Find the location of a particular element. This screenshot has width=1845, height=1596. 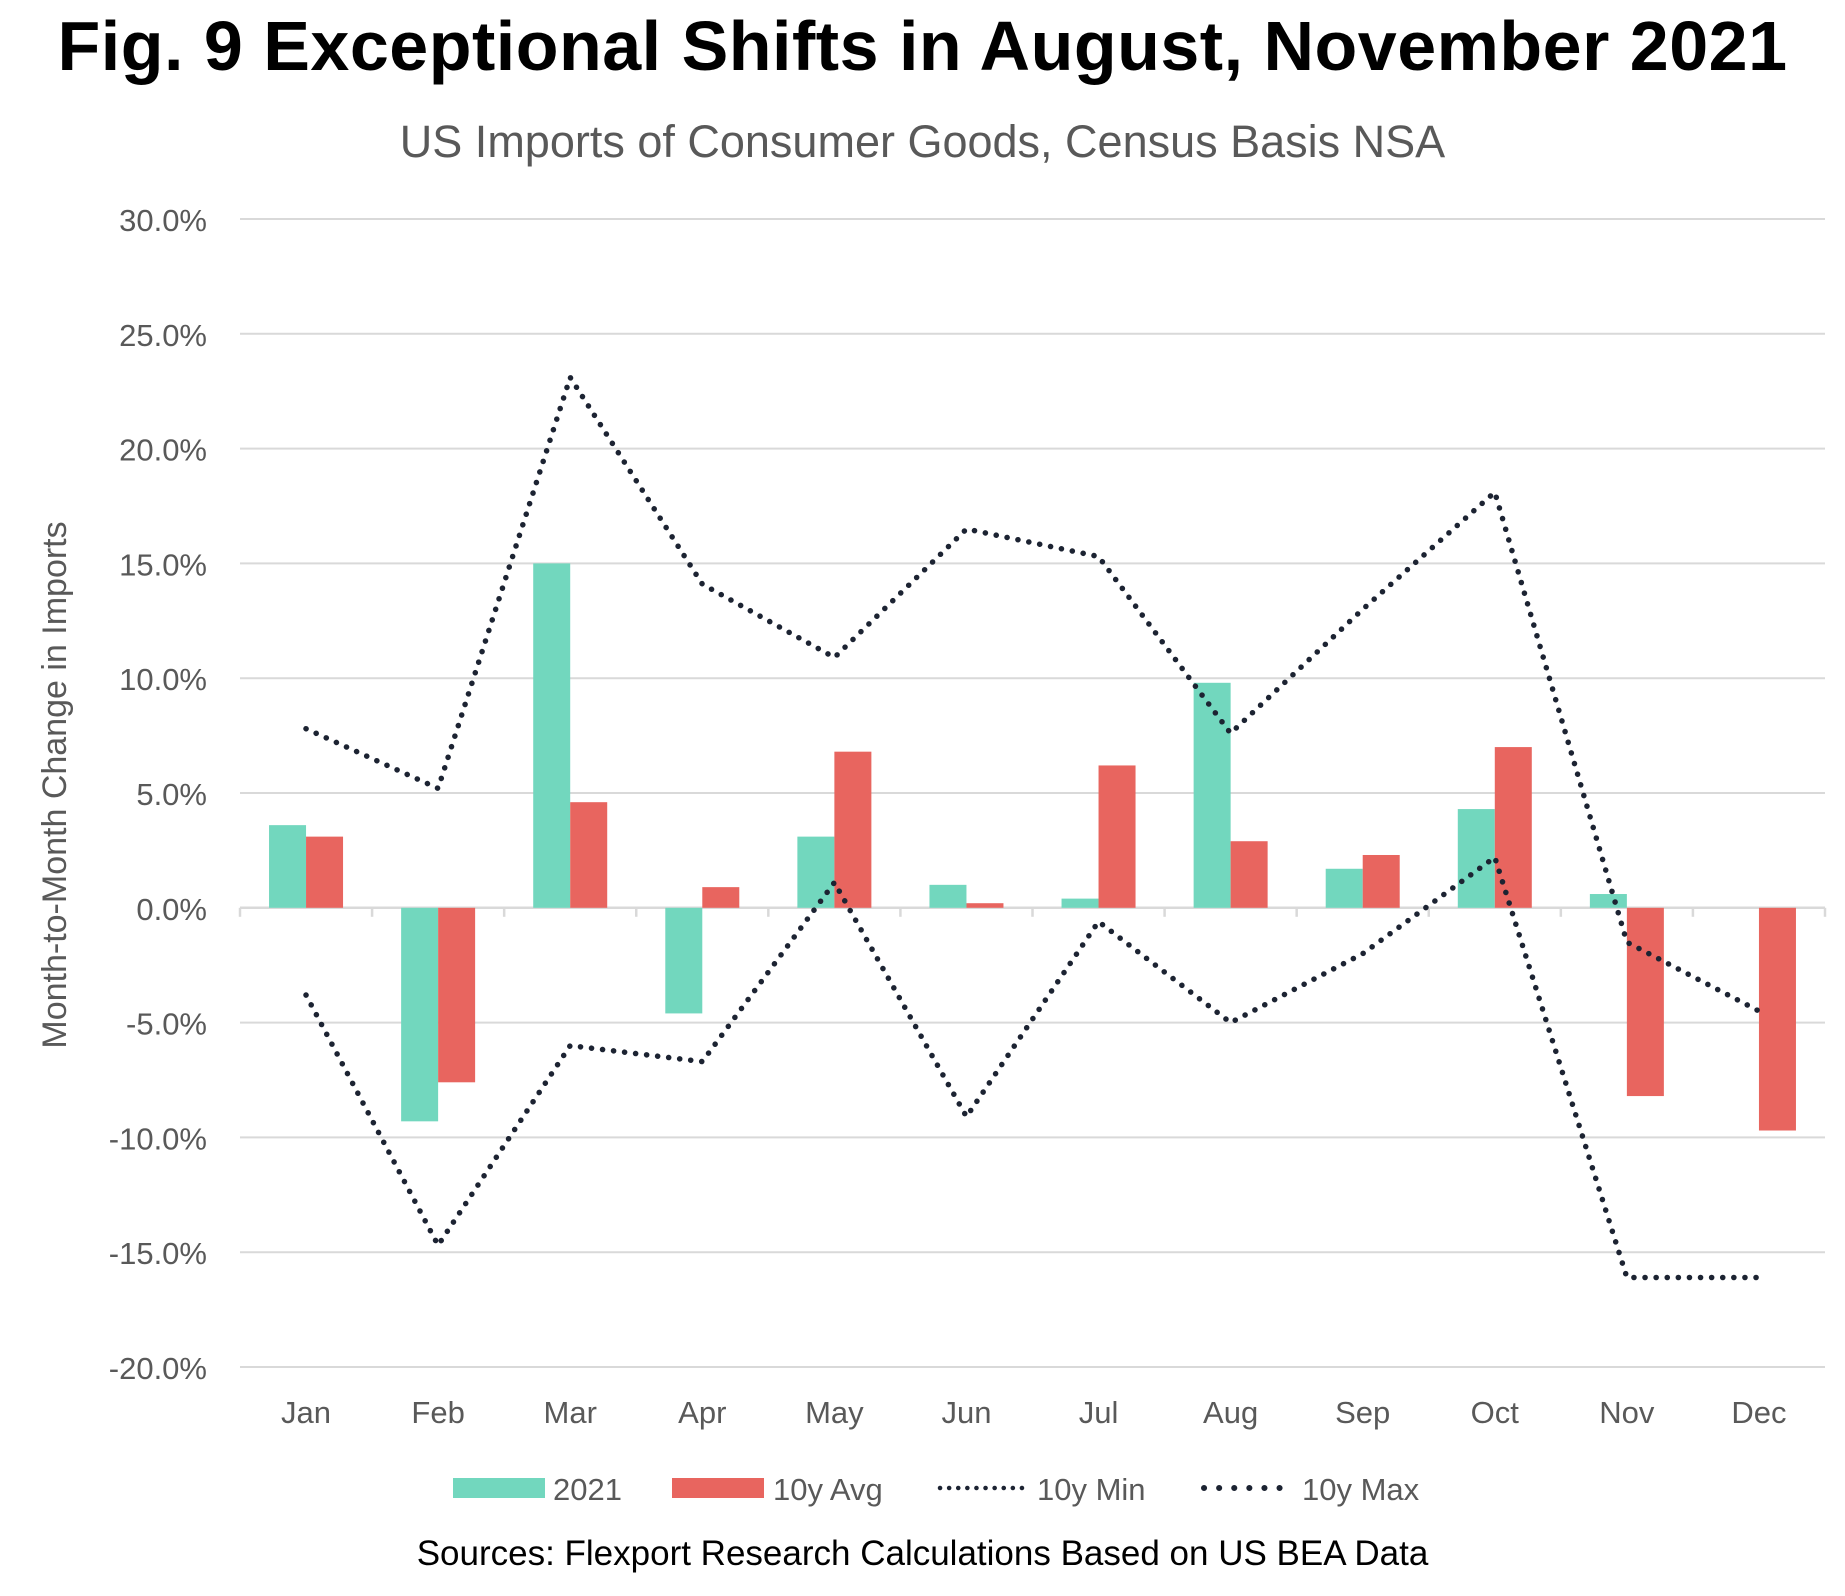

y-tick-label: -20.0% is located at coordinates (158, 1368).